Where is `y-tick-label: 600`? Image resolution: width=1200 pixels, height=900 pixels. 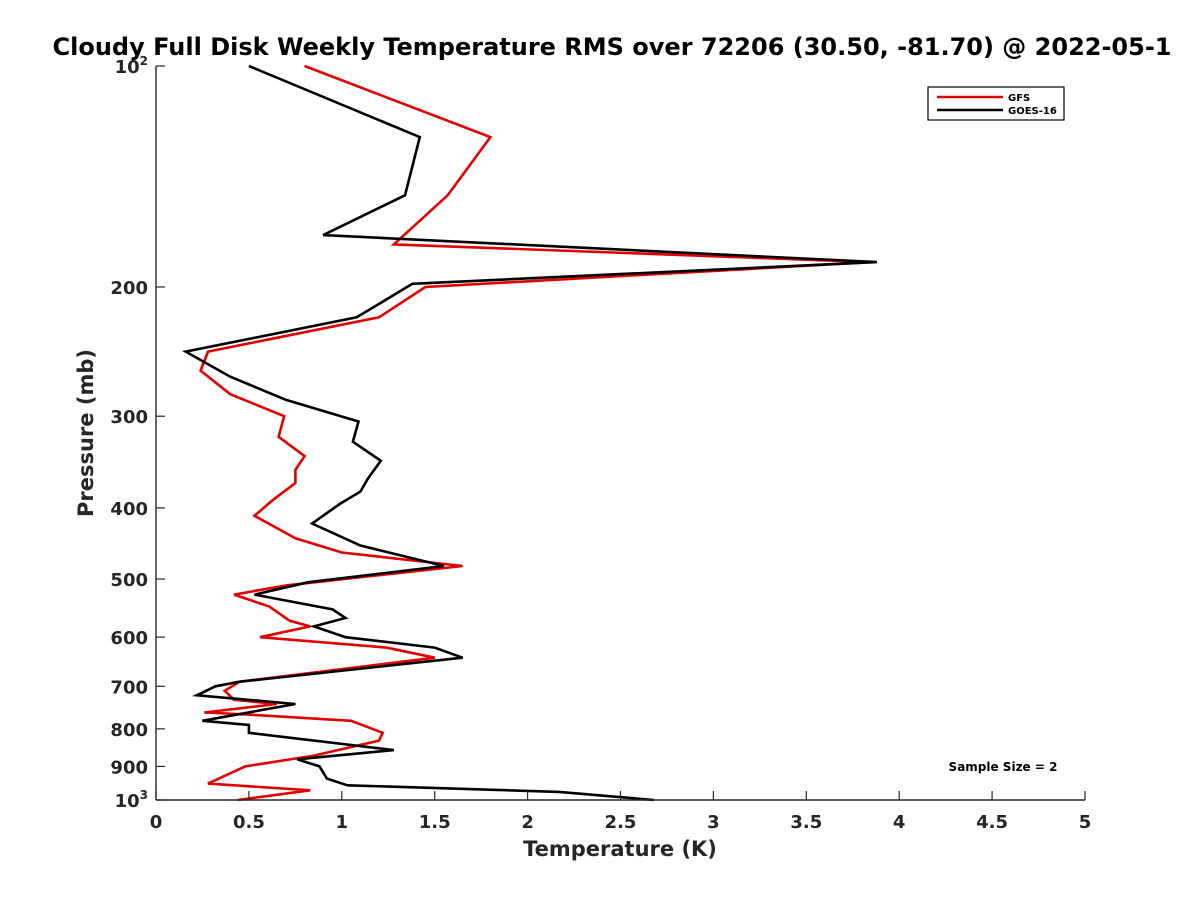
y-tick-label: 600 is located at coordinates (129, 638).